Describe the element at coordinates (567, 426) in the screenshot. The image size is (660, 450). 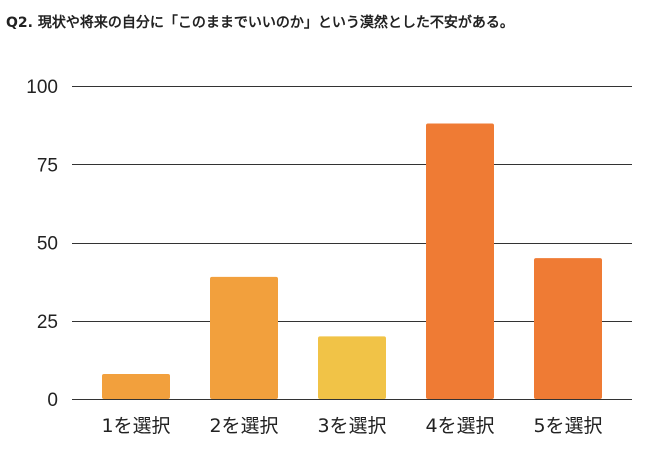
I see `x-category-label-5: 5を選択` at that location.